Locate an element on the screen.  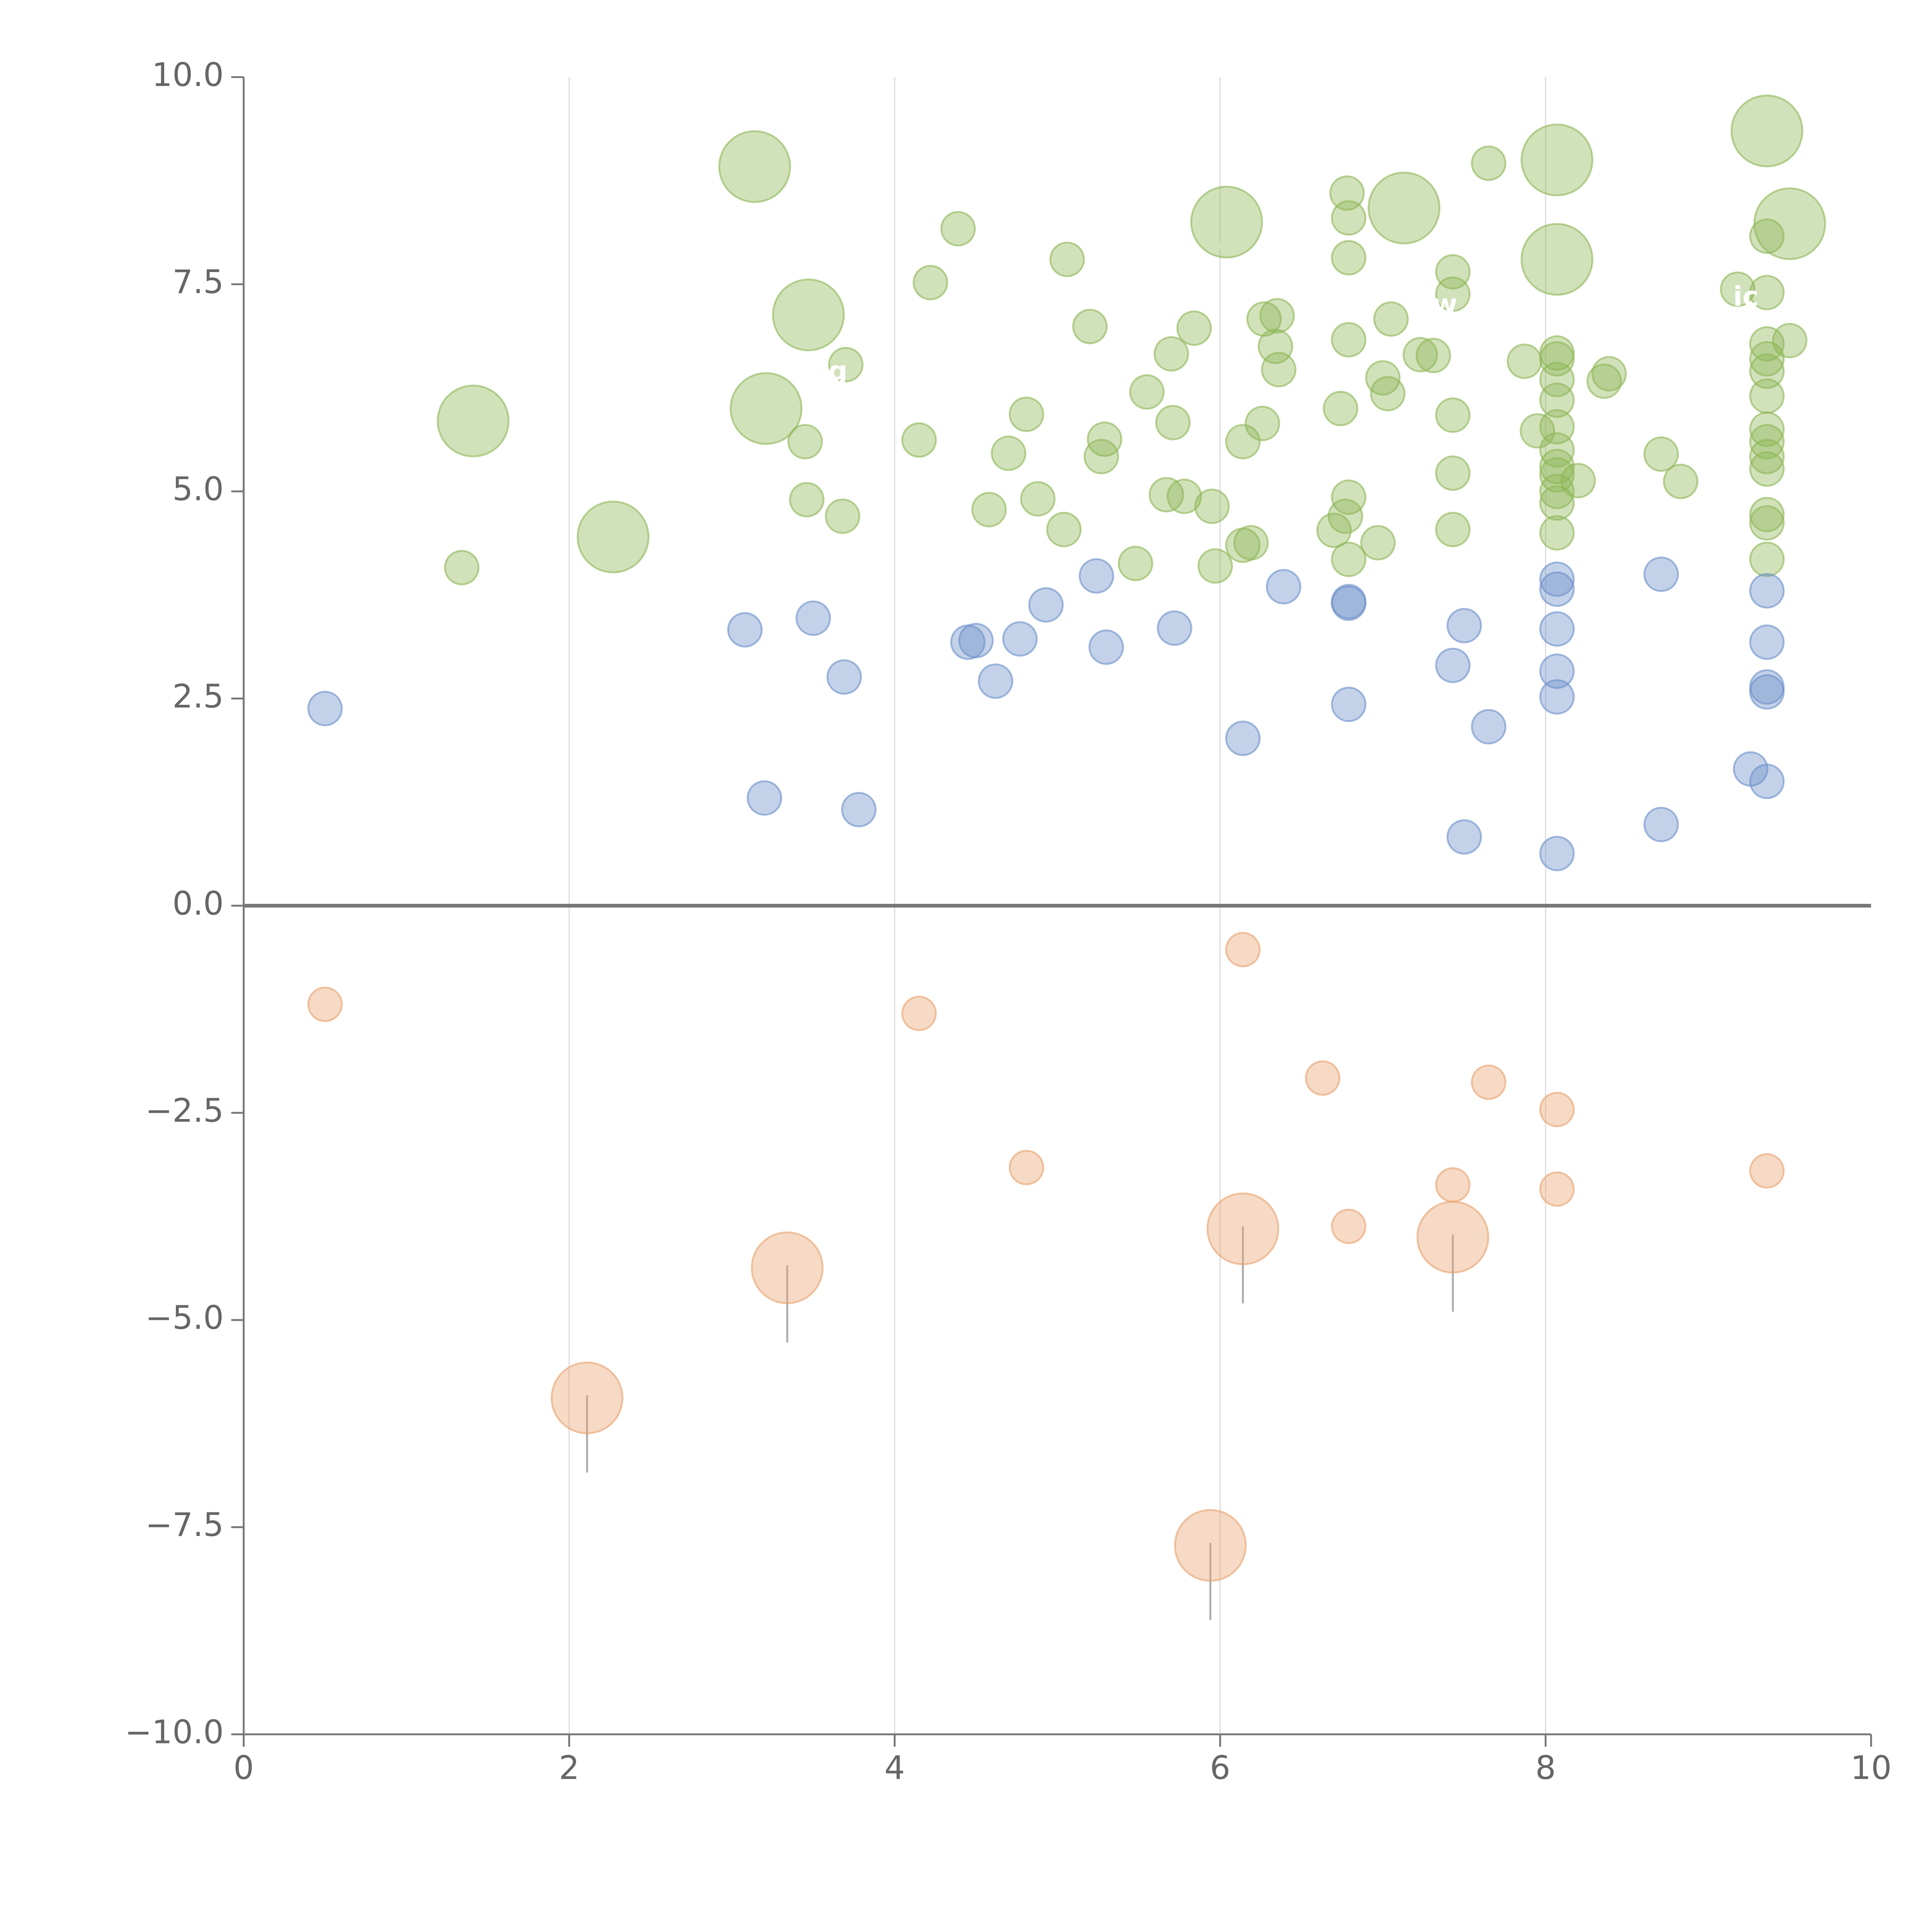
y-tick-label: 2.5 is located at coordinates (198, 696).